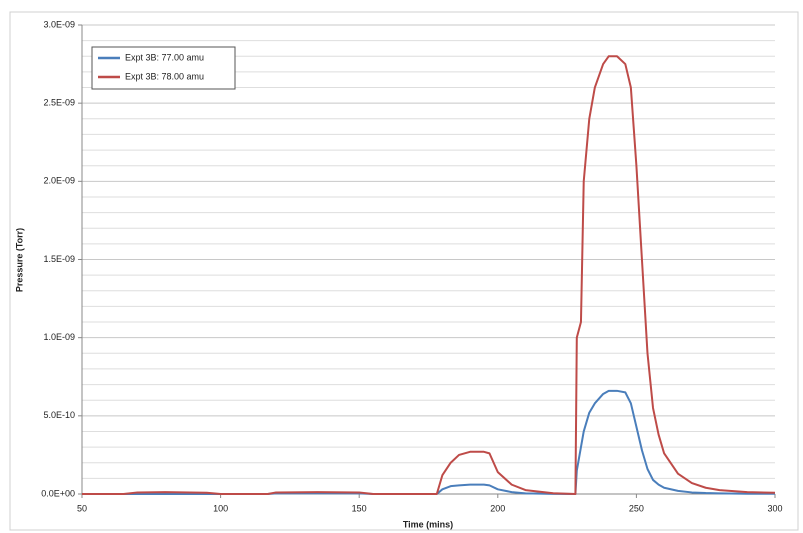 Image resolution: width=803 pixels, height=533 pixels. What do you see at coordinates (59, 415) in the screenshot?
I see `y-tick-label: 5.0E-10` at bounding box center [59, 415].